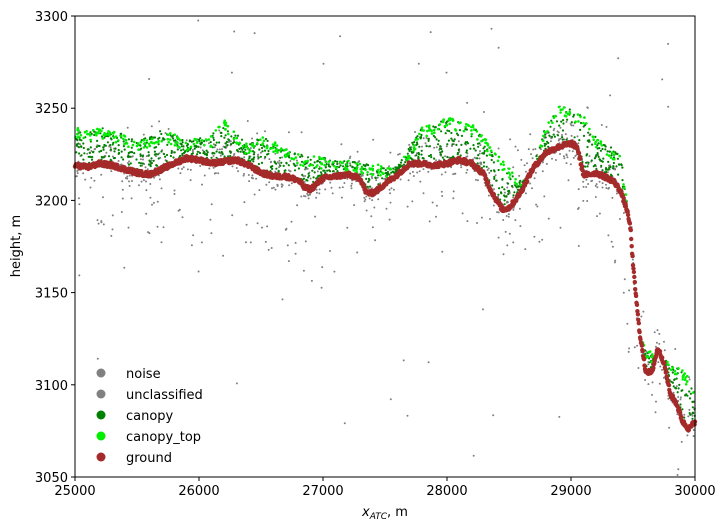 This screenshot has height=531, width=726. Describe the element at coordinates (51, 109) in the screenshot. I see `y-tick-label: 3250` at that location.